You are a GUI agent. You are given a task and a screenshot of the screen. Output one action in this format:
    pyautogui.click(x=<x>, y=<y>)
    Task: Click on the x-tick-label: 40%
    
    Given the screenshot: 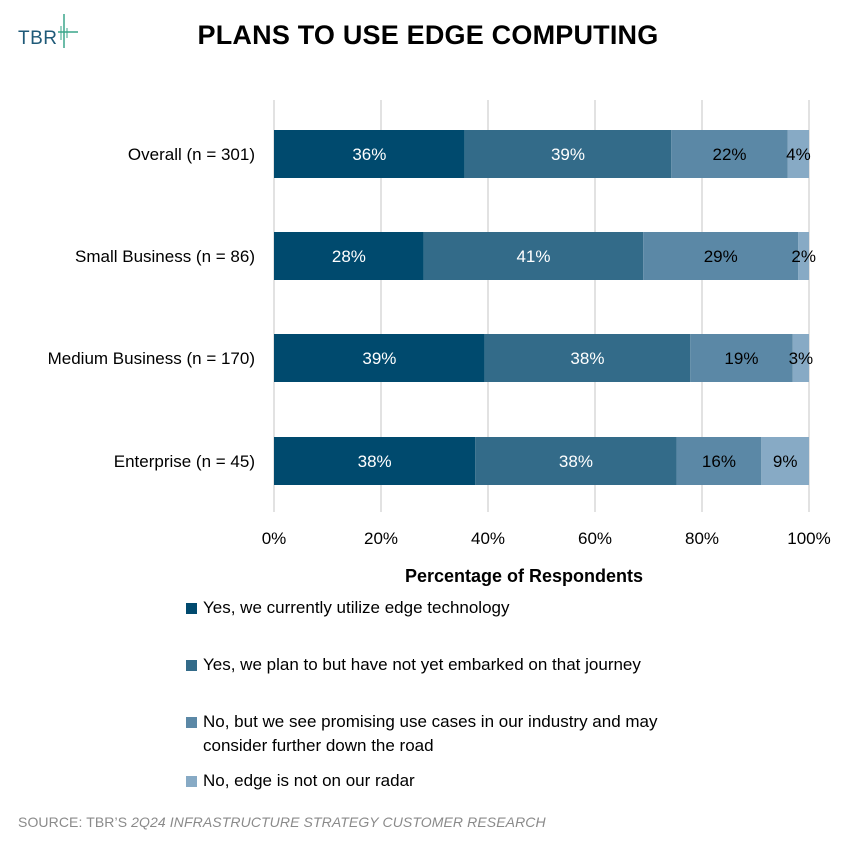 What is the action you would take?
    pyautogui.click(x=488, y=538)
    